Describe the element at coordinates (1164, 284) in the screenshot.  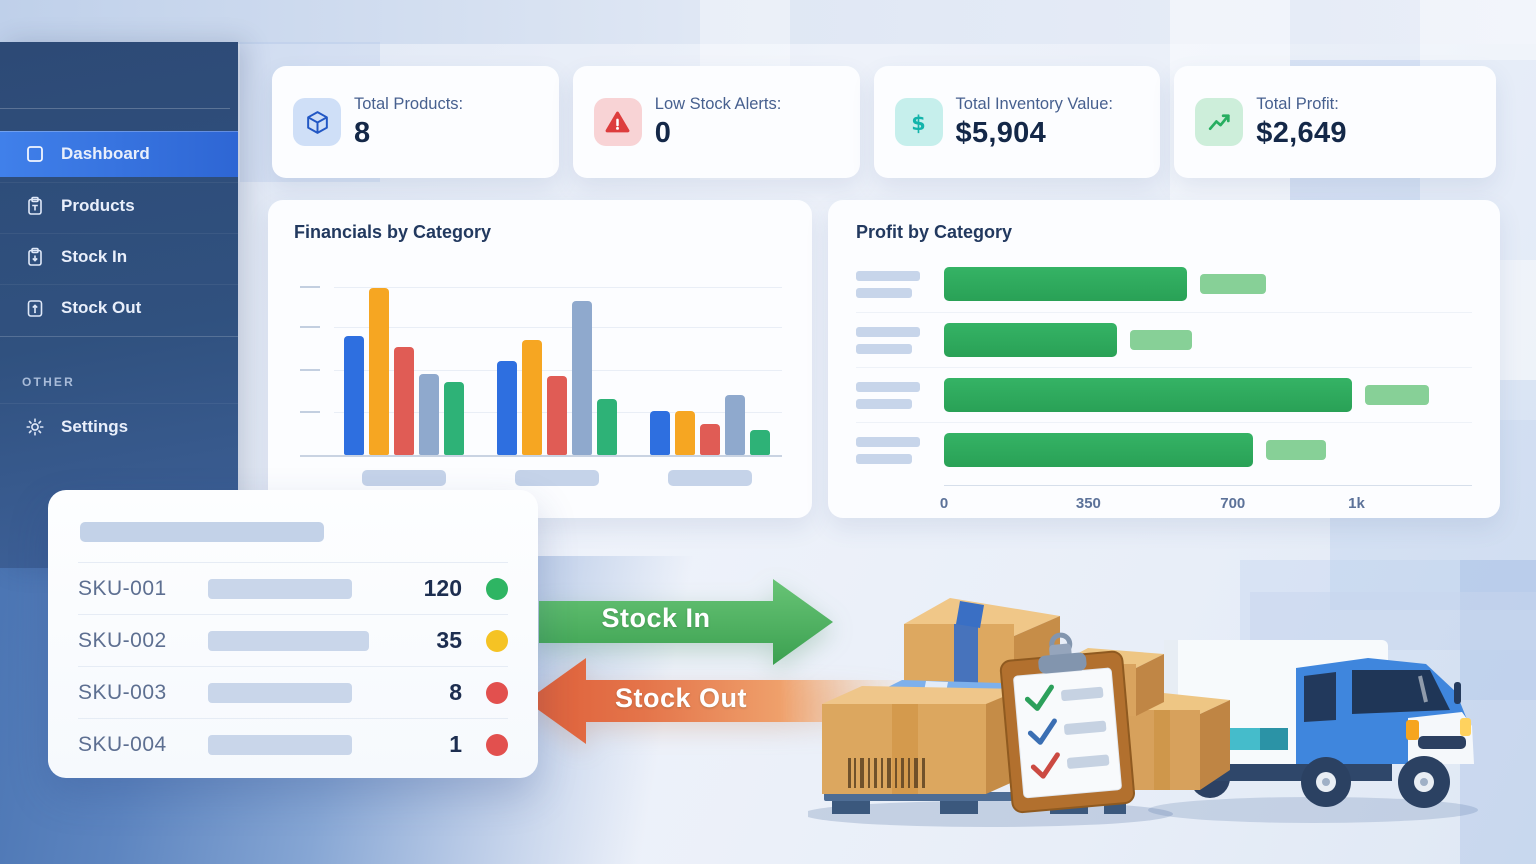
I see `profit-row` at that location.